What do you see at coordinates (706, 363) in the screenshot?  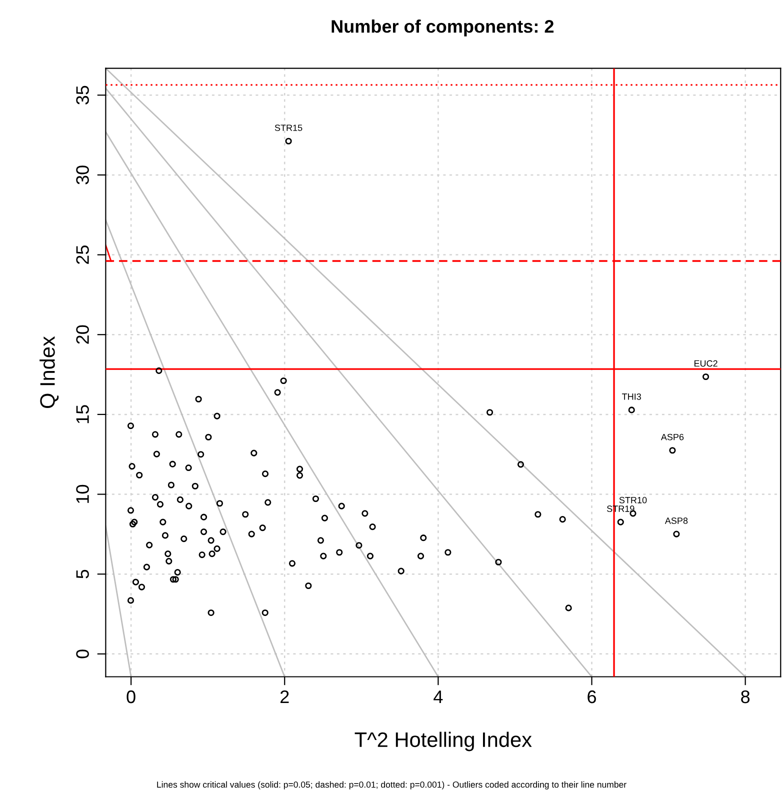 I see `annotation: EUC2` at bounding box center [706, 363].